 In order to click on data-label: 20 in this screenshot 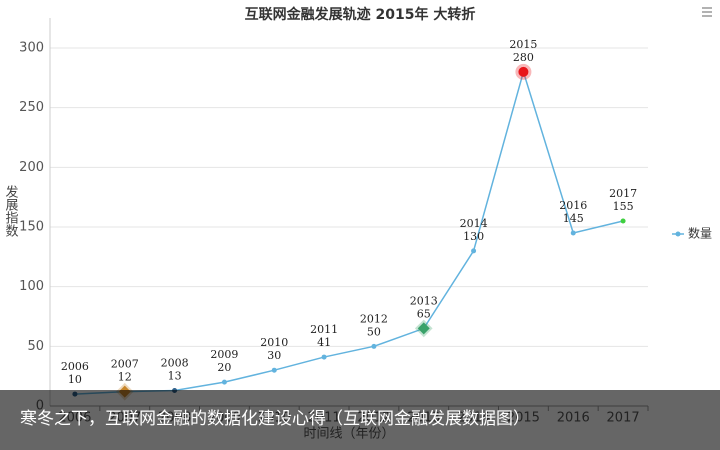, I will do `click(224, 367)`.